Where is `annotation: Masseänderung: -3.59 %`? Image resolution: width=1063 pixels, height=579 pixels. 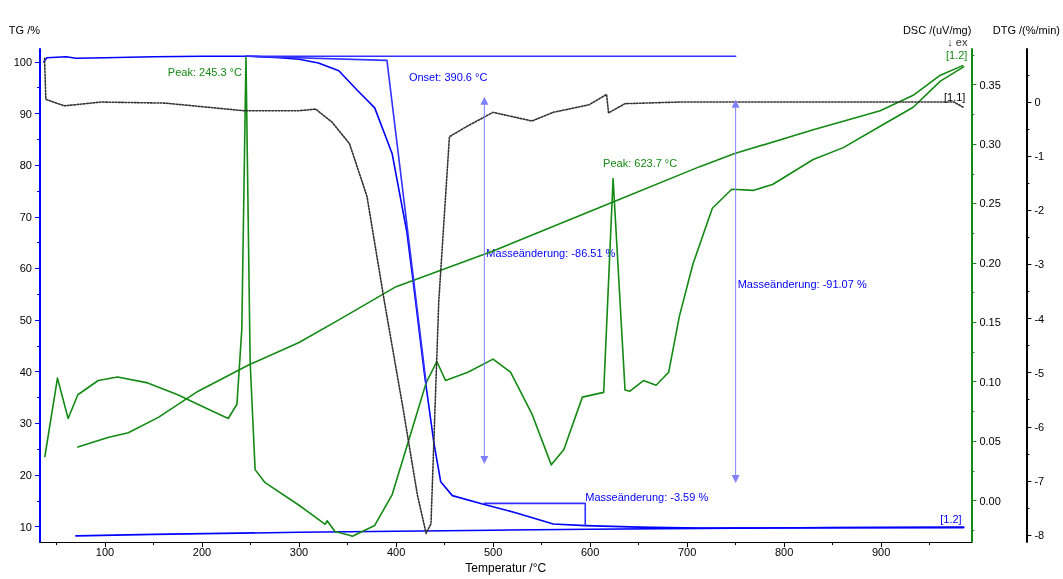 annotation: Masseänderung: -3.59 % is located at coordinates (647, 497).